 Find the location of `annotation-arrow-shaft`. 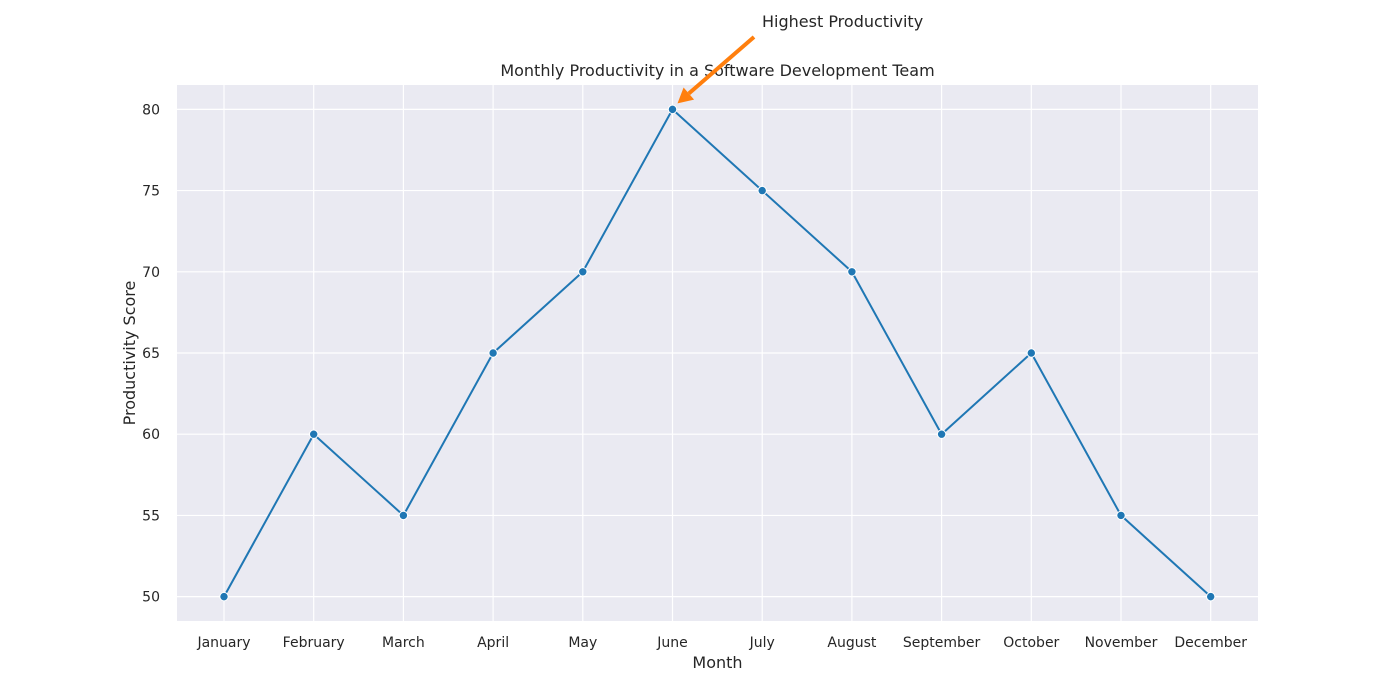

annotation-arrow-shaft is located at coordinates (721, 65).